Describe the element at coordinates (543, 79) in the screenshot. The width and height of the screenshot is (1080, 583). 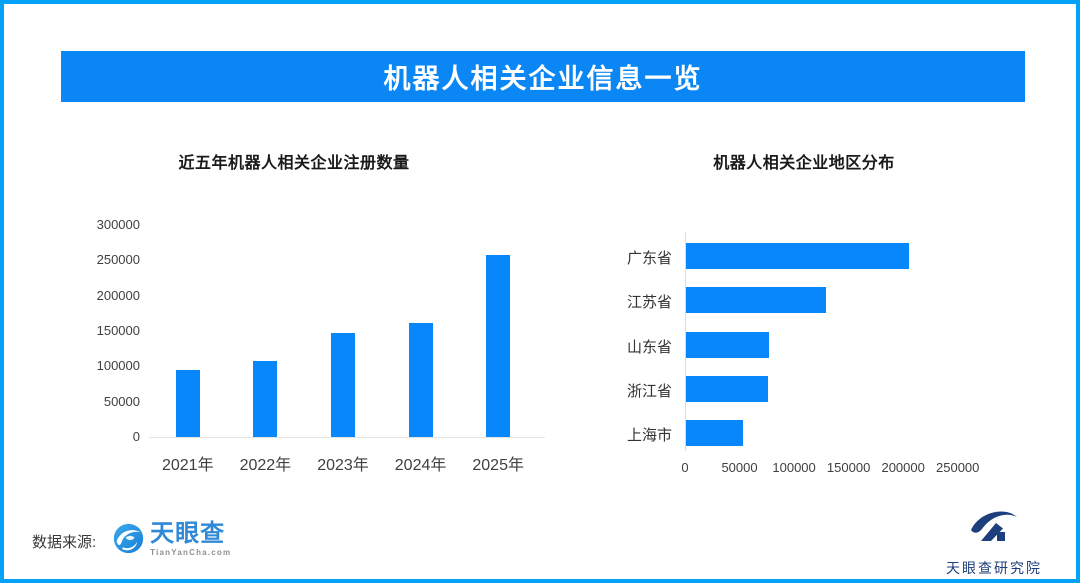
I see `page-title: 机器人相关企业信息一览` at that location.